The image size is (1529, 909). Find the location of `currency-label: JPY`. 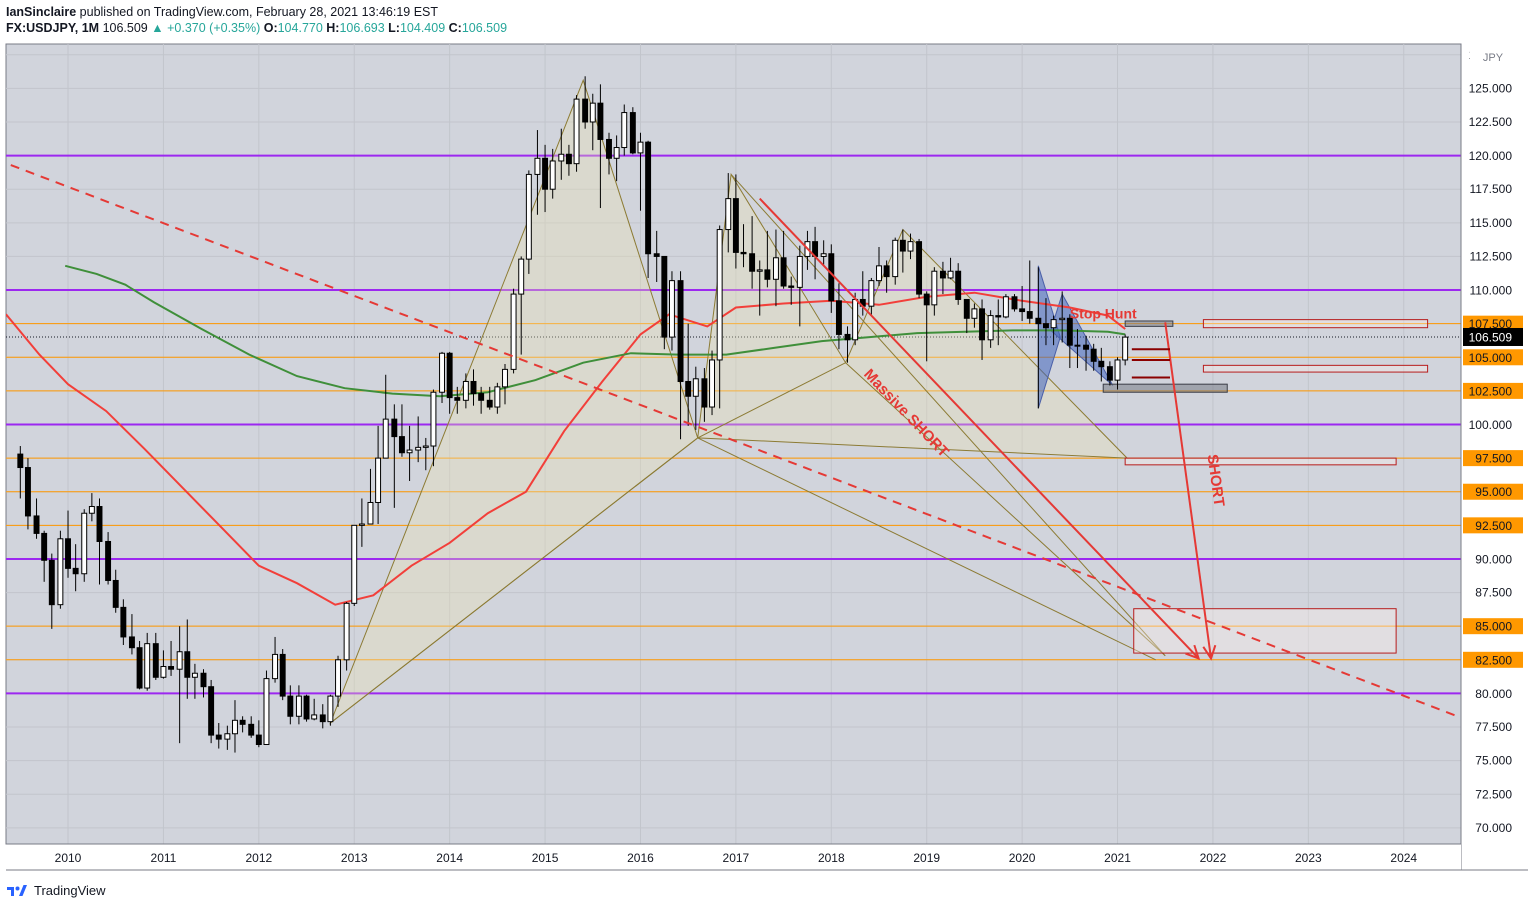

currency-label: JPY is located at coordinates (1493, 58).